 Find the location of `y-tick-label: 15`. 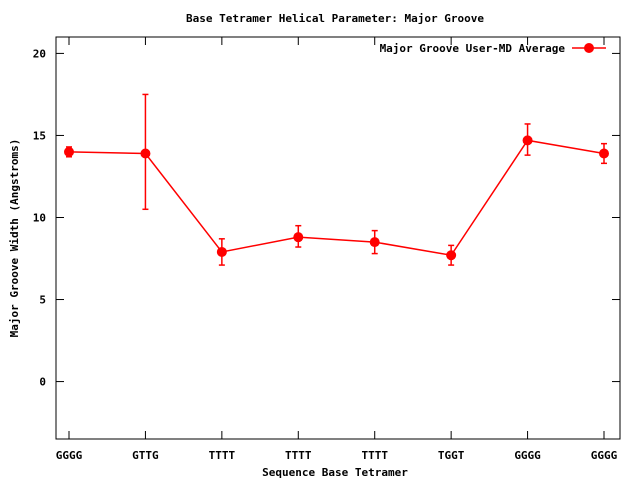

y-tick-label: 15 is located at coordinates (39, 135).